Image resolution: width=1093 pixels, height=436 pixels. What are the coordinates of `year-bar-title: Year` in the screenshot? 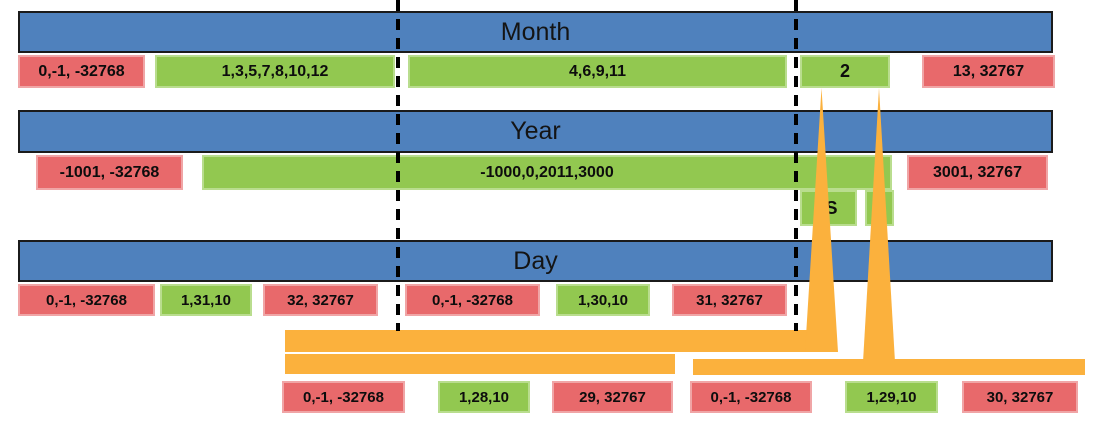 It's located at (535, 131).